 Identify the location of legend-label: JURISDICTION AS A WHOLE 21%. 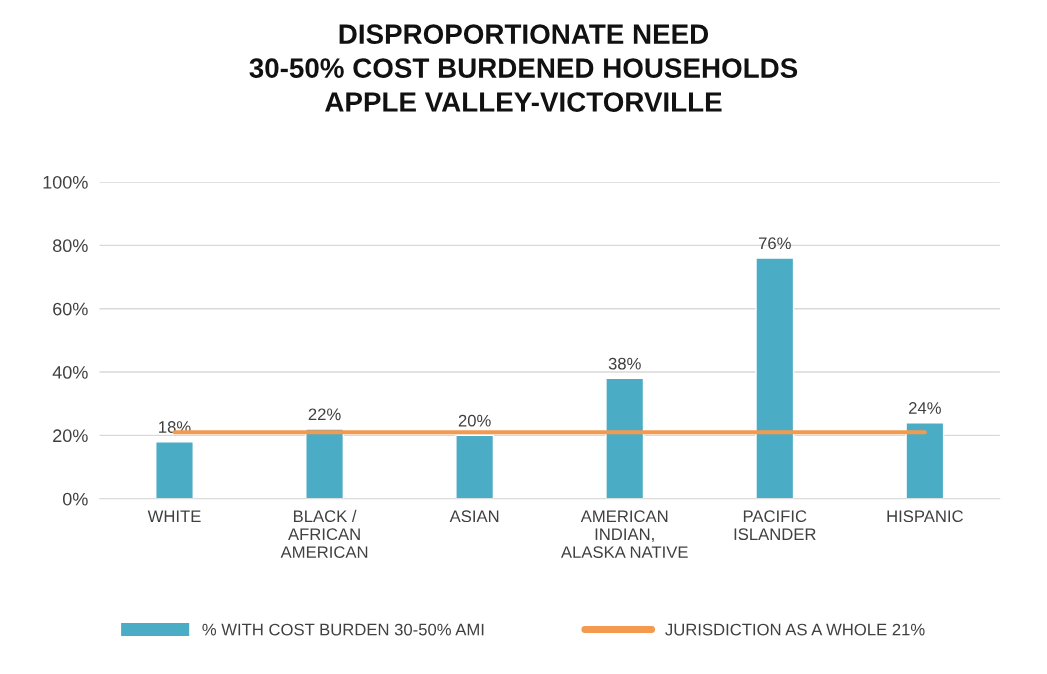
(795, 629).